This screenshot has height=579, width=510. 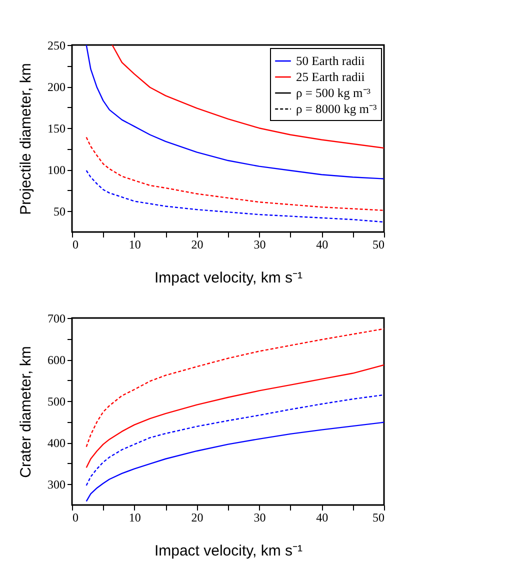 I want to click on y-tick-label: 500, so click(x=57, y=401).